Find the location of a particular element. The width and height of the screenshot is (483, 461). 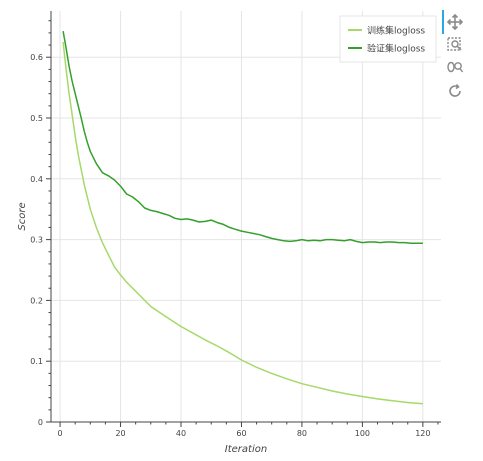

legend-box is located at coordinates (388, 39).